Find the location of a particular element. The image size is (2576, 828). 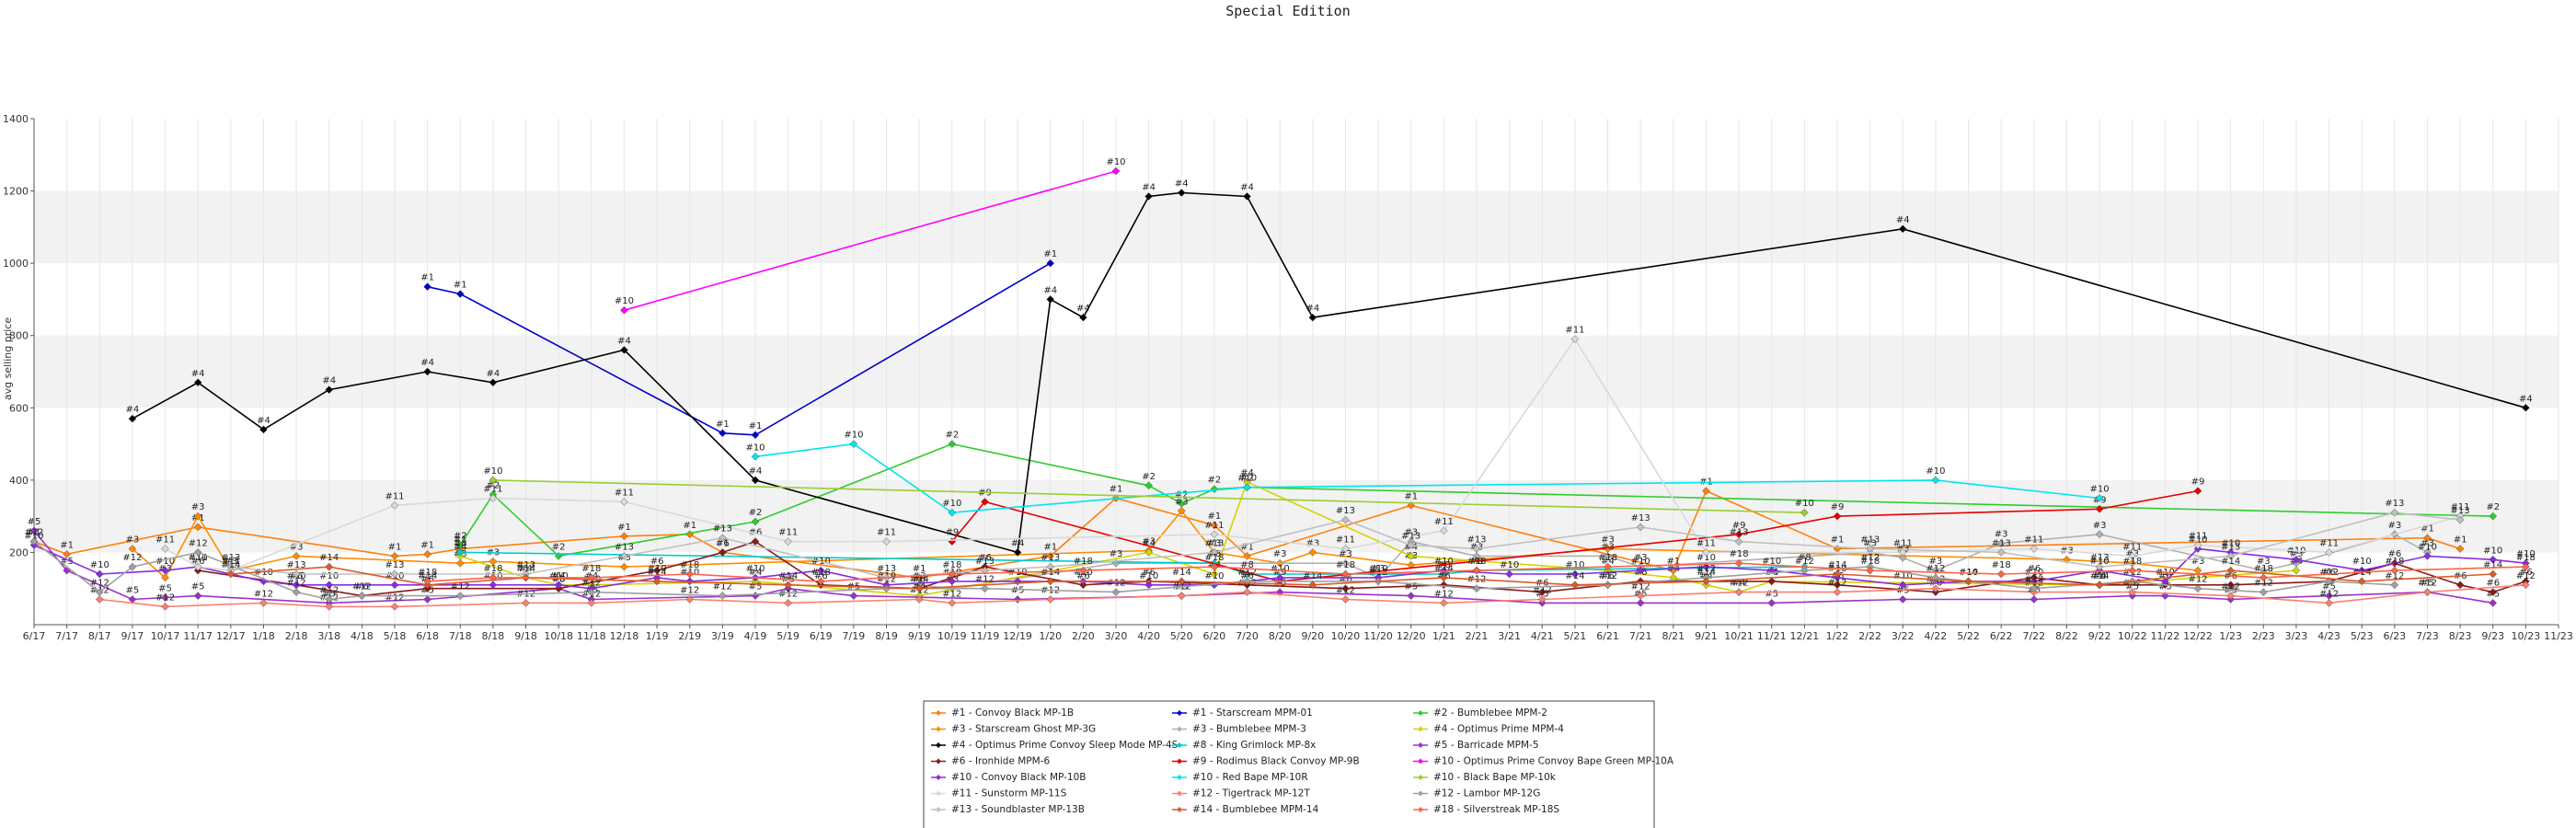

x-tick-label: 4/22 is located at coordinates (1936, 636).